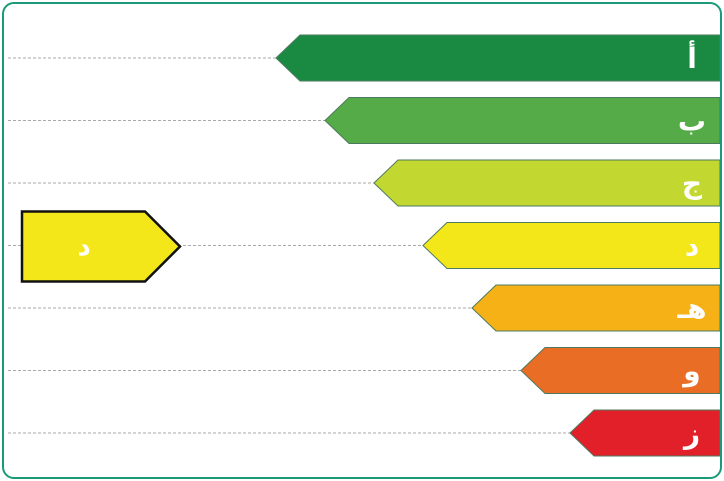  Describe the element at coordinates (83, 248) in the screenshot. I see `current-rating-letter: د` at that location.